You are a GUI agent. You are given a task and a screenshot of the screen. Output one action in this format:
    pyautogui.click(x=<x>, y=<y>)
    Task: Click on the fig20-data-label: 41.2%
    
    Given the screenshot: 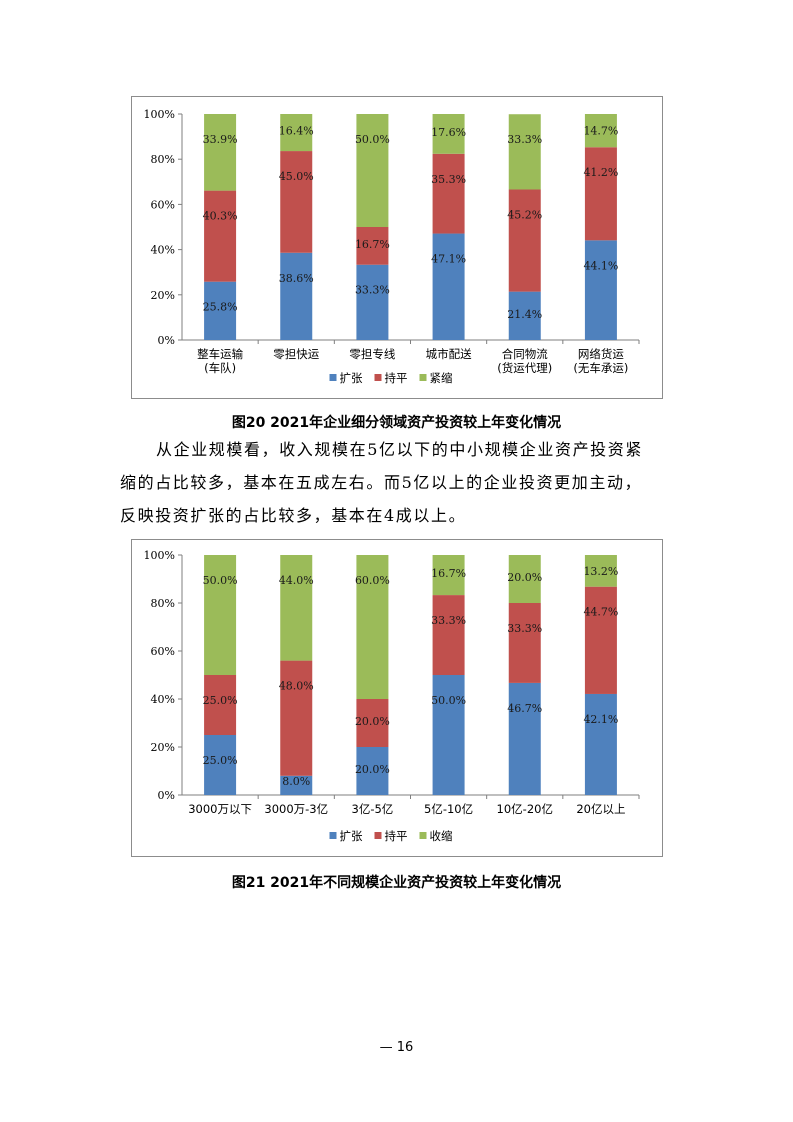 What is the action you would take?
    pyautogui.click(x=600, y=172)
    